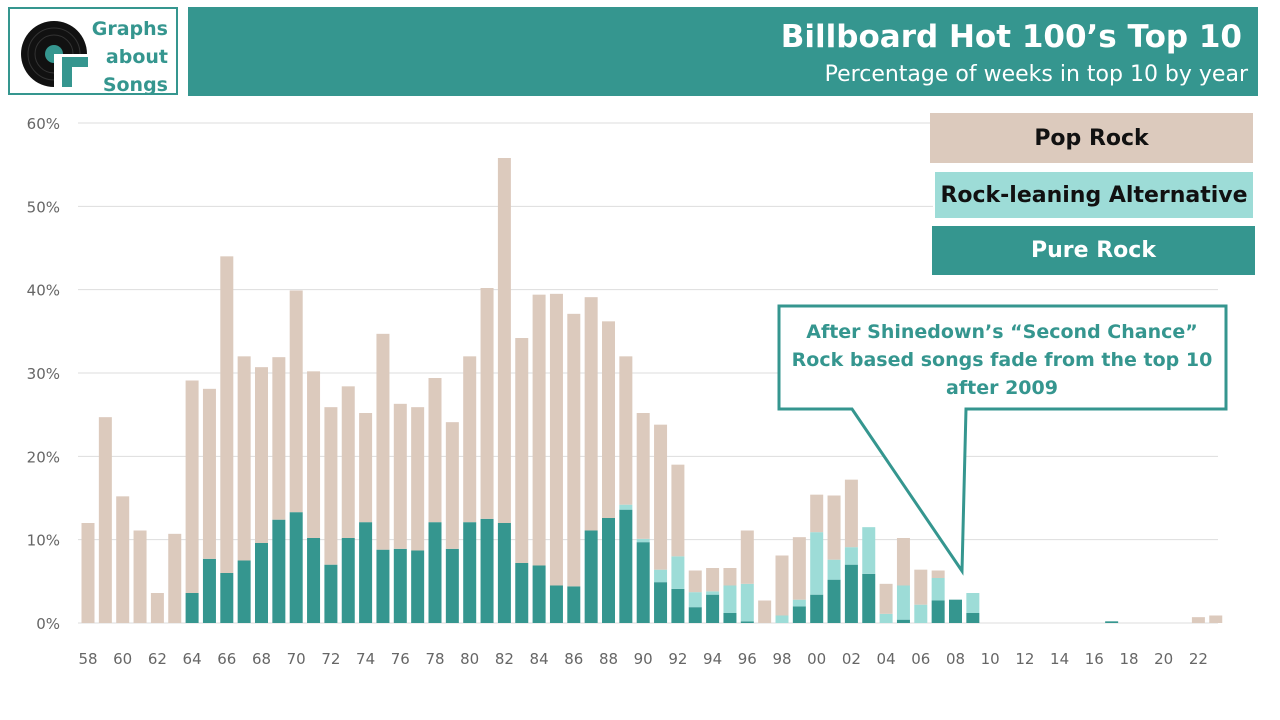 This screenshot has width=1280, height=720. What do you see at coordinates (129, 29) in the screenshot?
I see `logo-line-1: Graphs` at bounding box center [129, 29].